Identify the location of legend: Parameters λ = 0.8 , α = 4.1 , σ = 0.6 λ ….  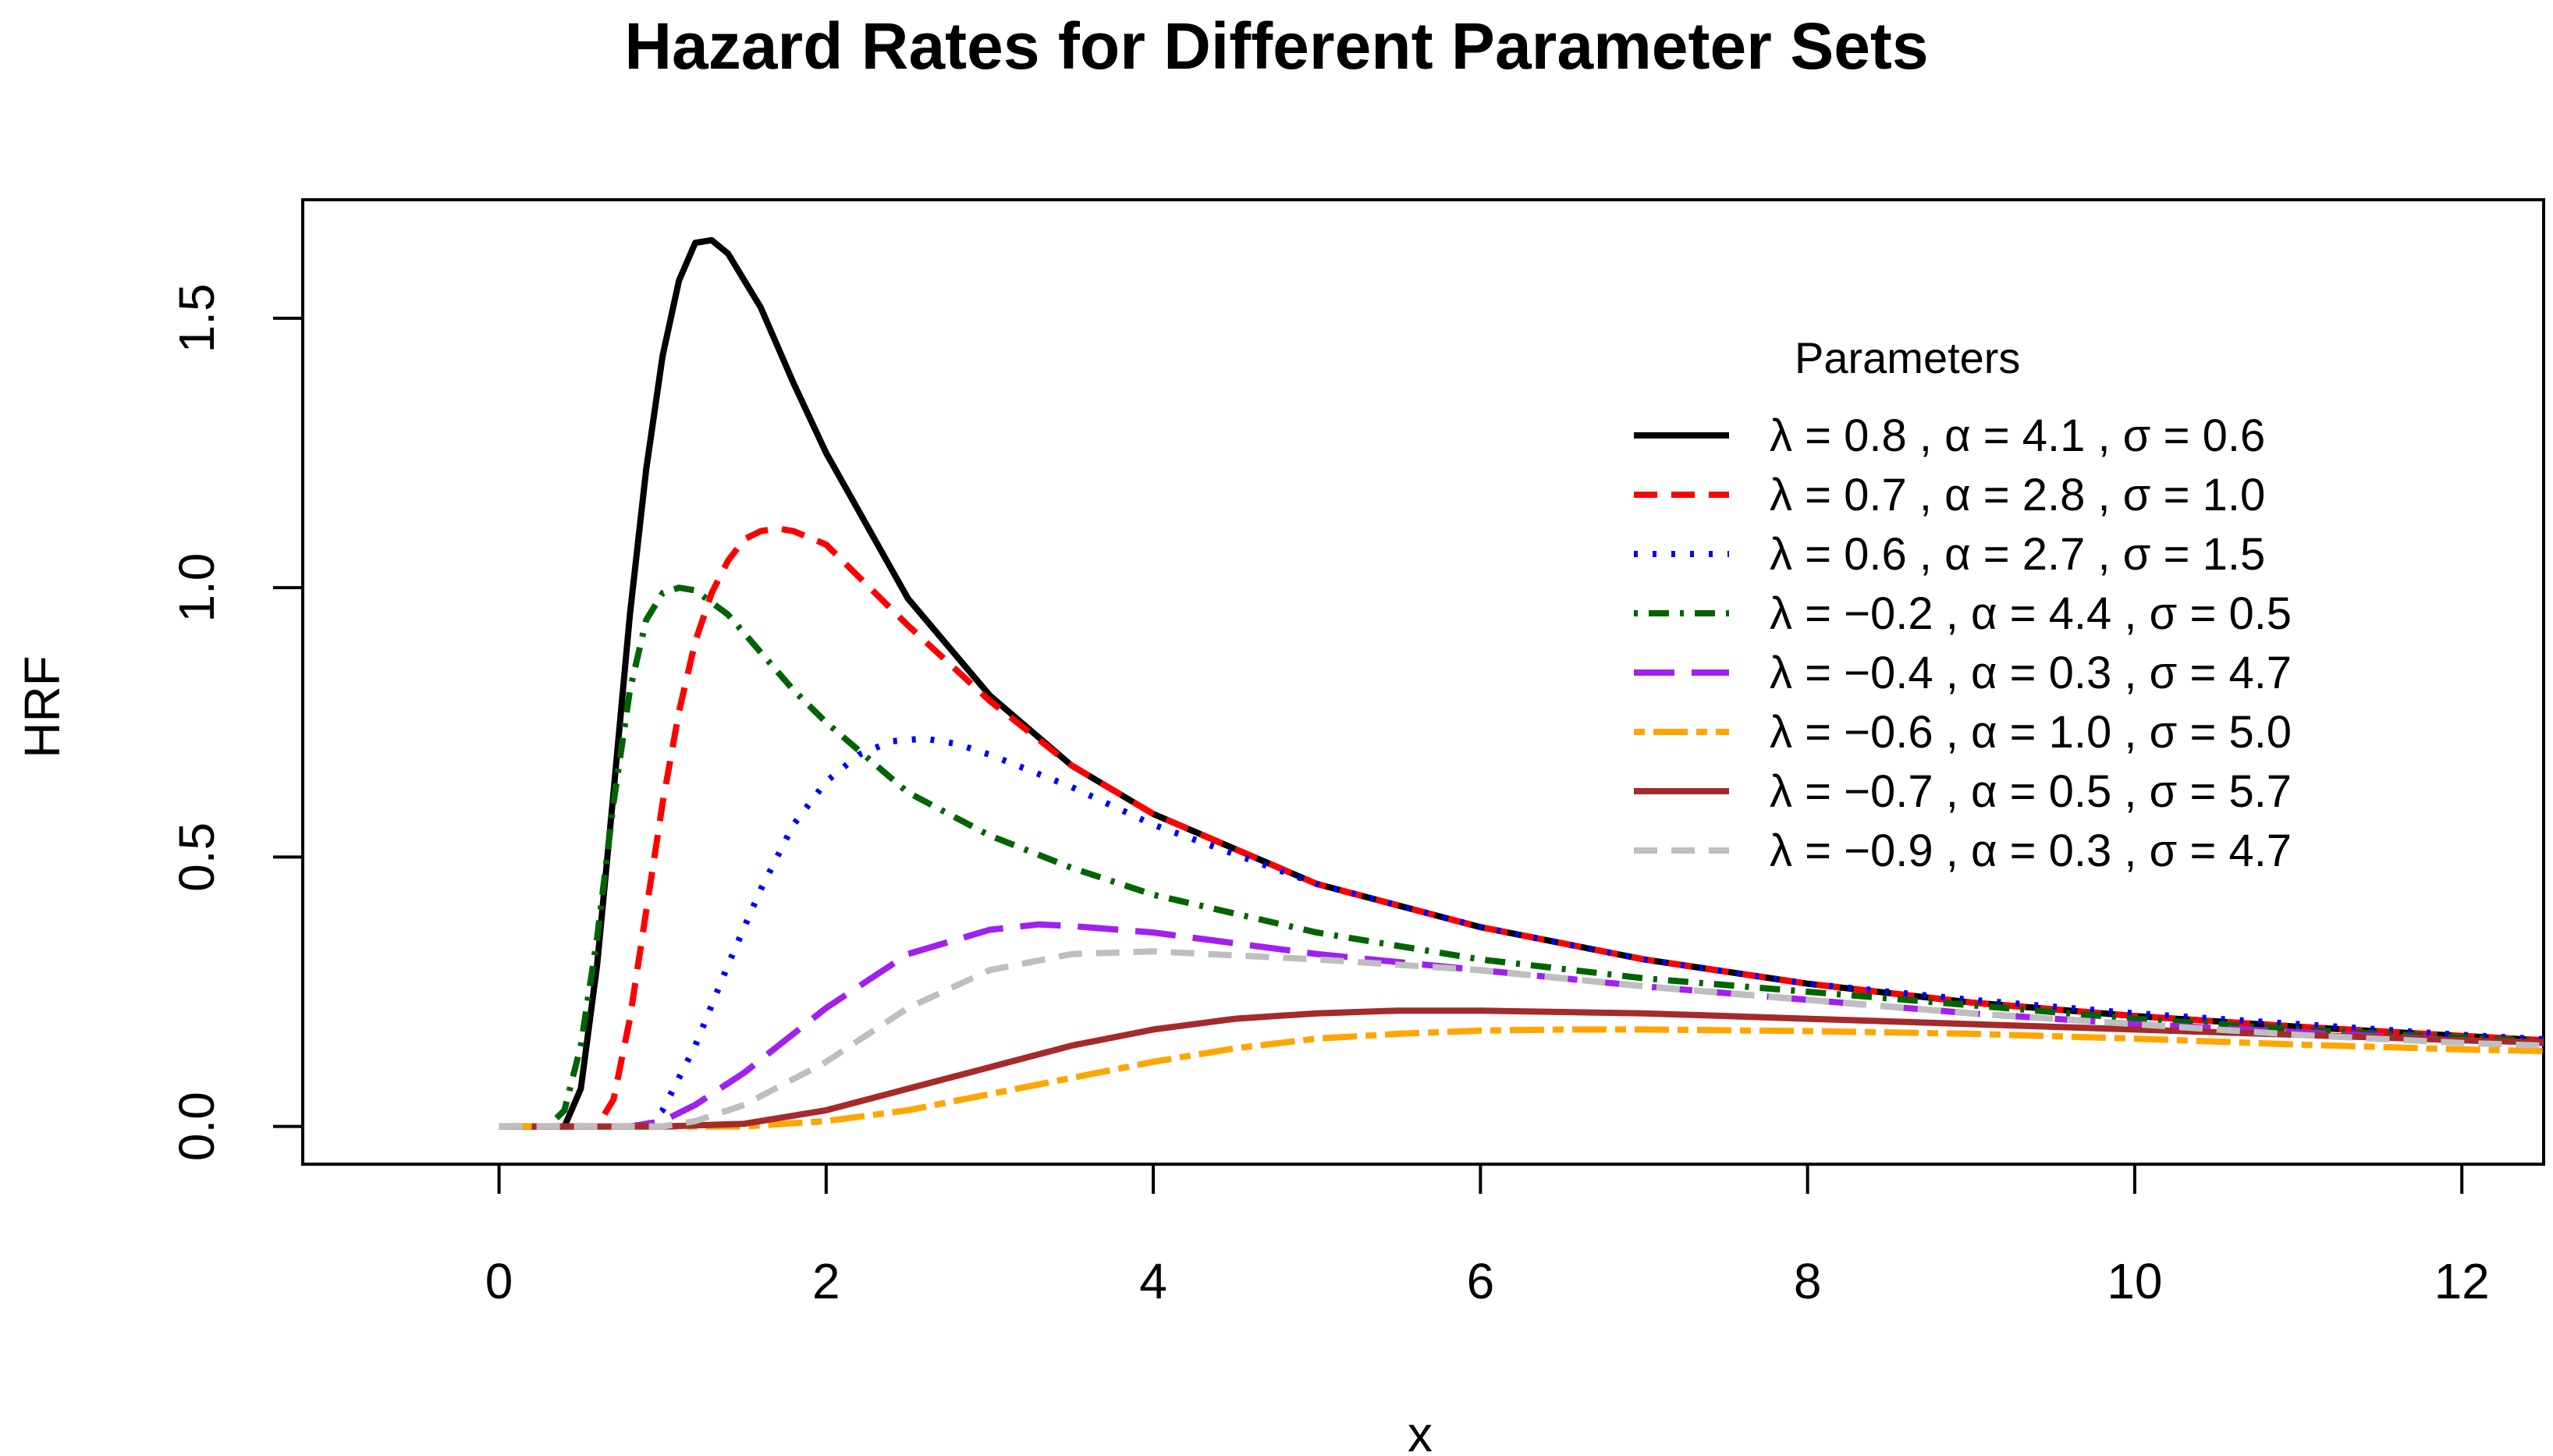
(1963, 604).